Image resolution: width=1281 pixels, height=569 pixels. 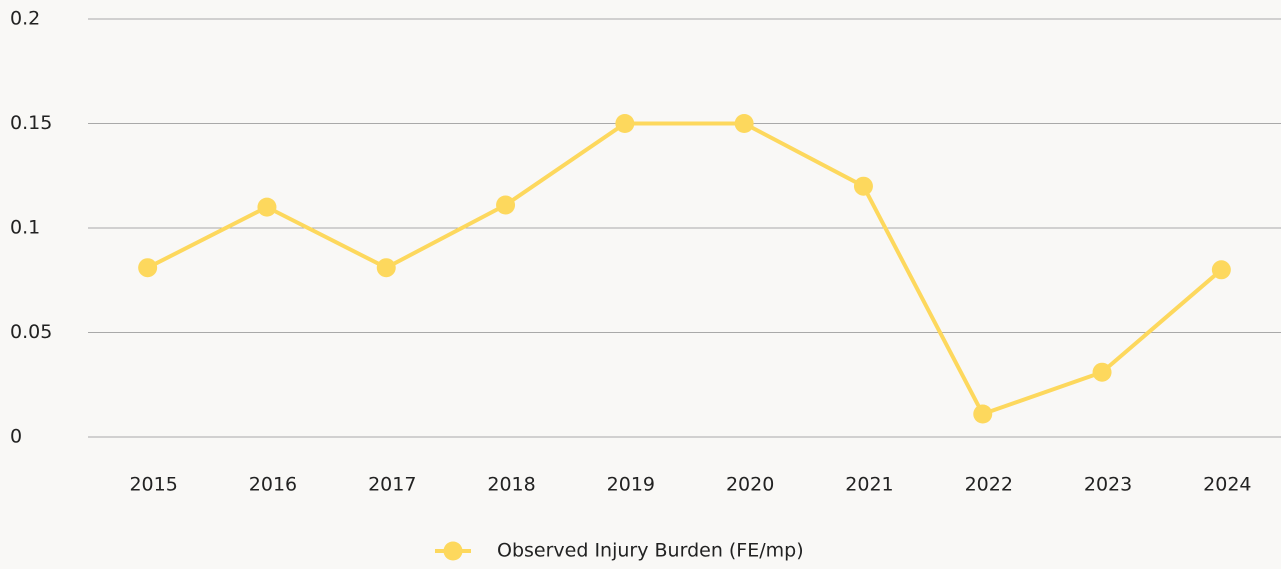 I want to click on x-tick-label: 2016, so click(x=273, y=485).